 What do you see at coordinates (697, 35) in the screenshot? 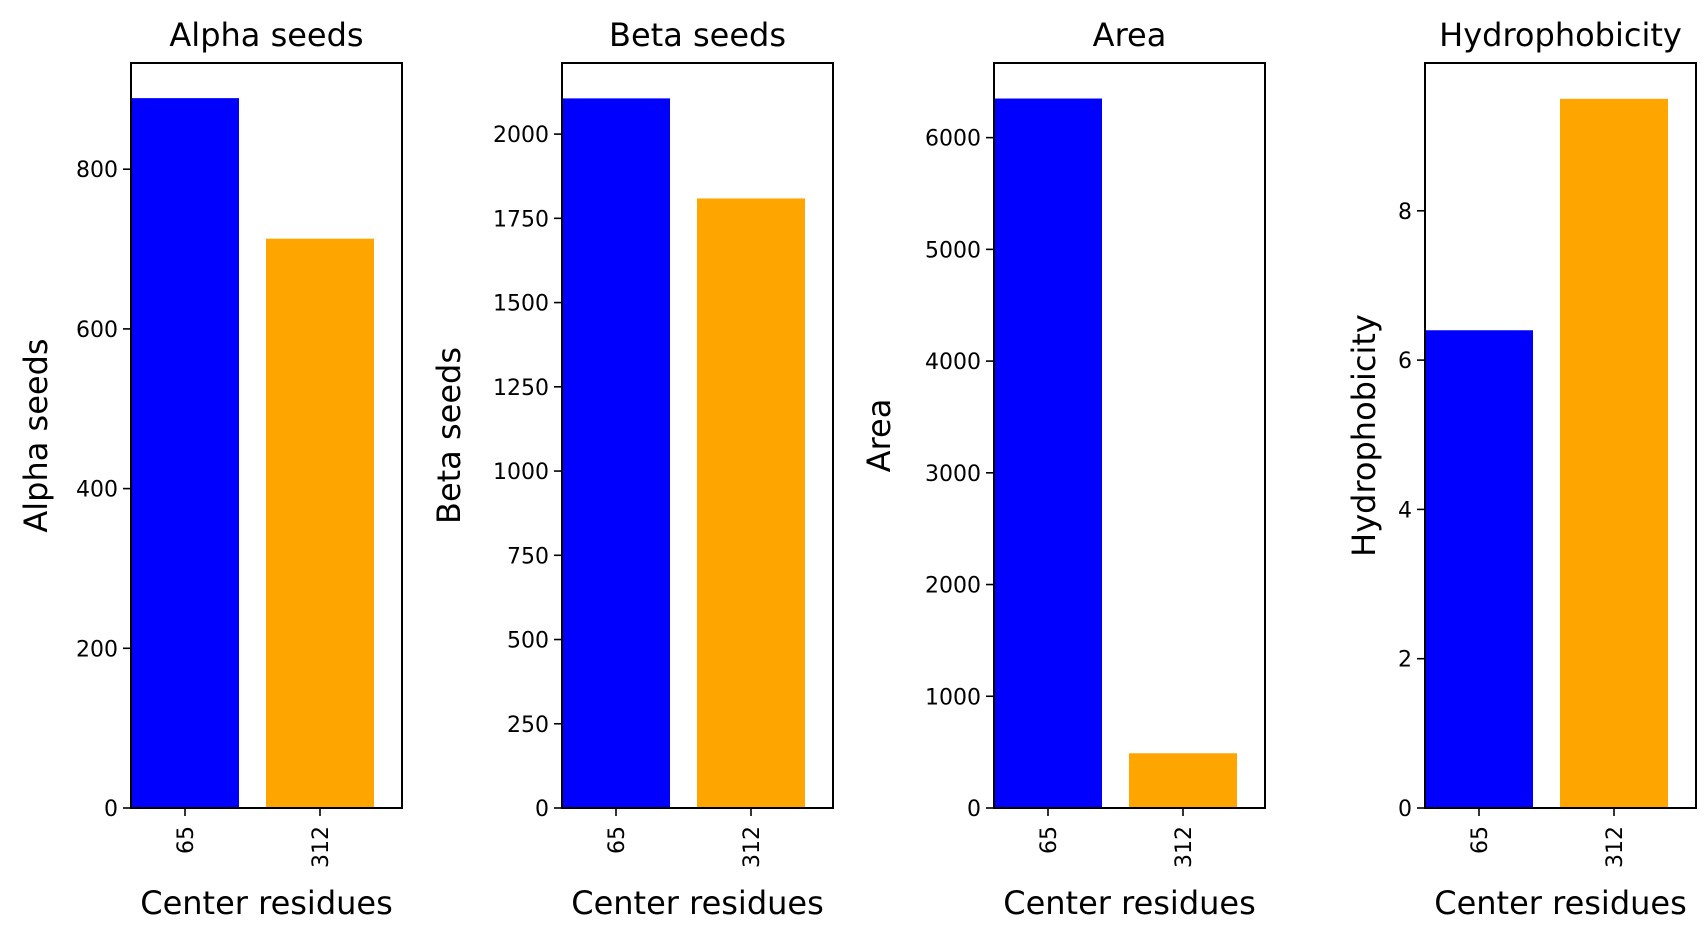
I see `chart-title: Beta seeds` at bounding box center [697, 35].